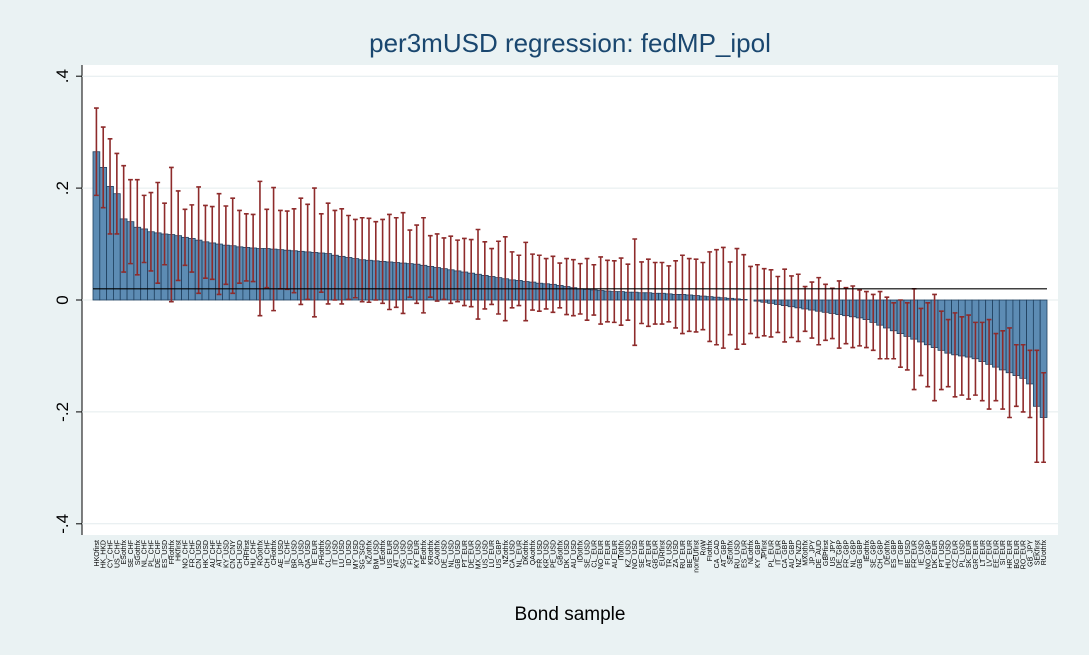 This screenshot has width=1089, height=655. Describe the element at coordinates (758, 554) in the screenshot. I see `x-tick-label: KY_GBP` at that location.